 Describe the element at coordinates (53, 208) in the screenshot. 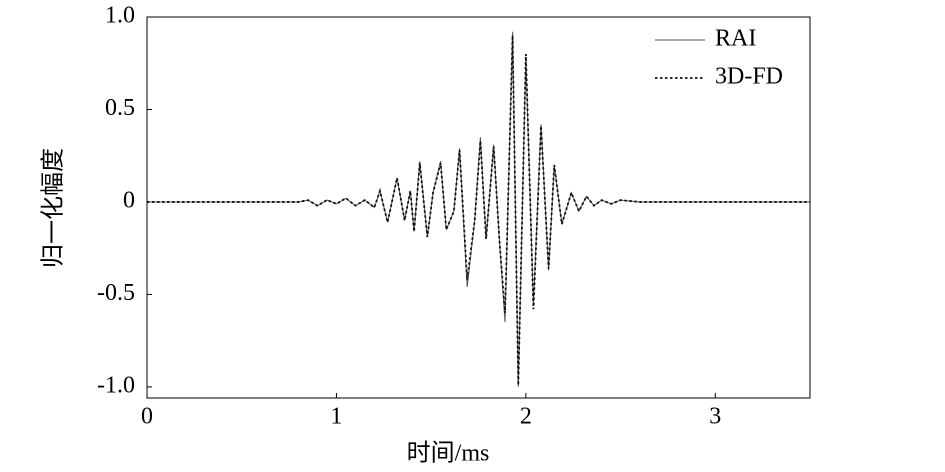

I see `y-axis-label: 归一化幅度` at that location.